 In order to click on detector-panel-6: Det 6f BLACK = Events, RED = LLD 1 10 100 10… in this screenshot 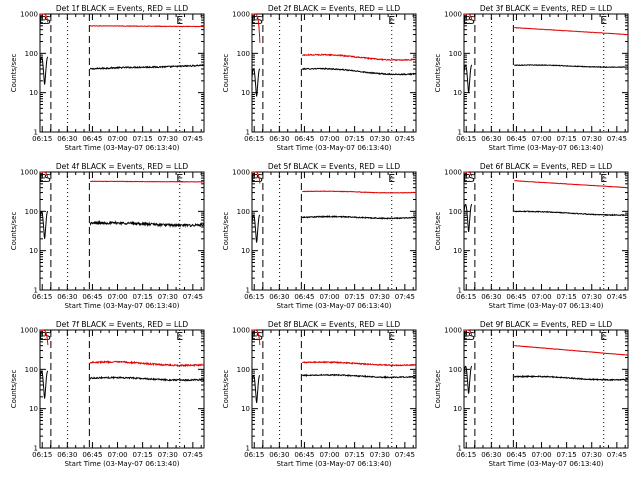, I will do `click(531, 236)`.